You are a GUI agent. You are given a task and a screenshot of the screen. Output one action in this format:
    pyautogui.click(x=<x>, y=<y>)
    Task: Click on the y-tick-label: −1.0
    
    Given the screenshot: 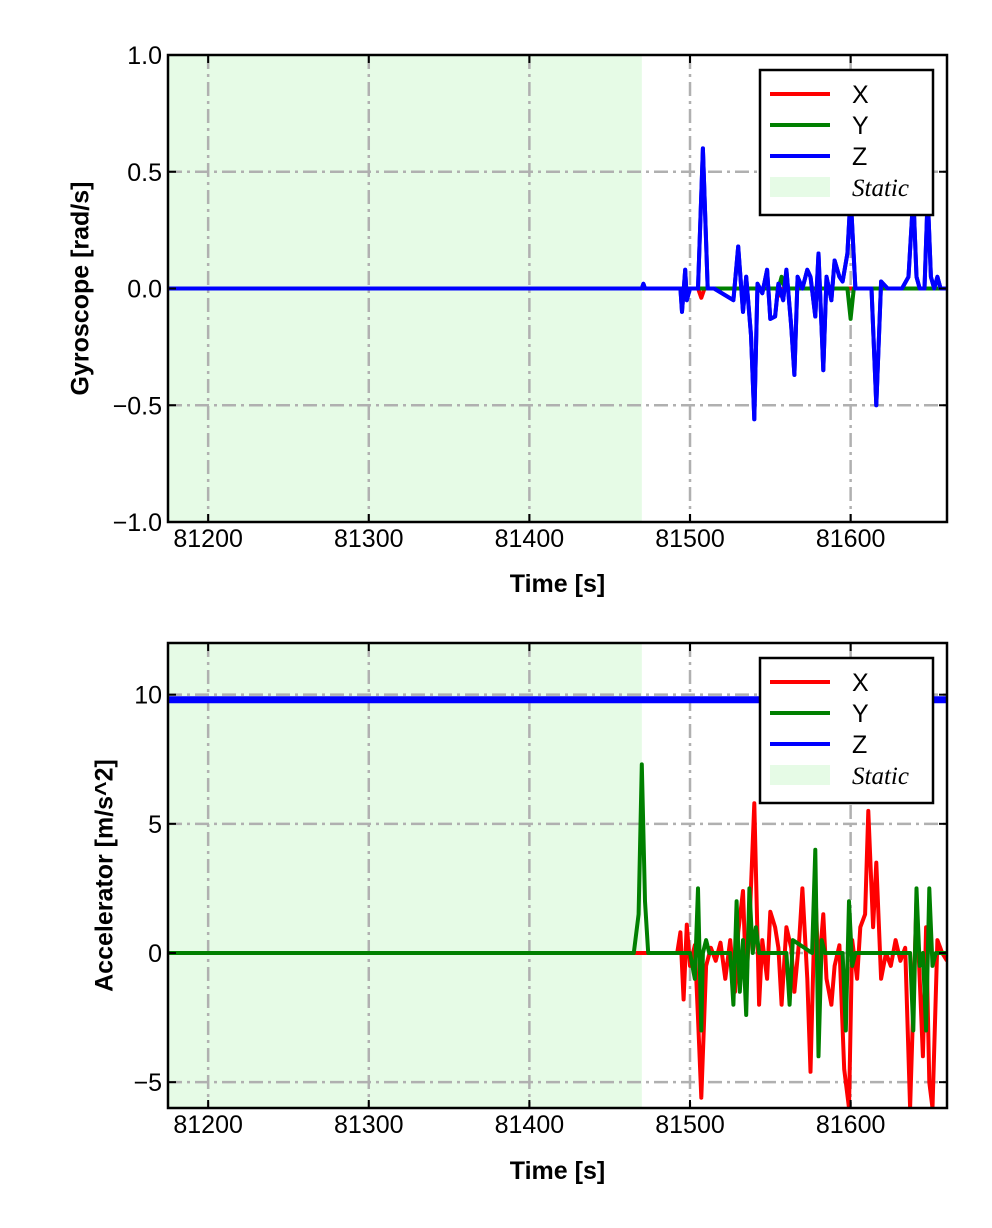 What is the action you would take?
    pyautogui.click(x=137, y=523)
    